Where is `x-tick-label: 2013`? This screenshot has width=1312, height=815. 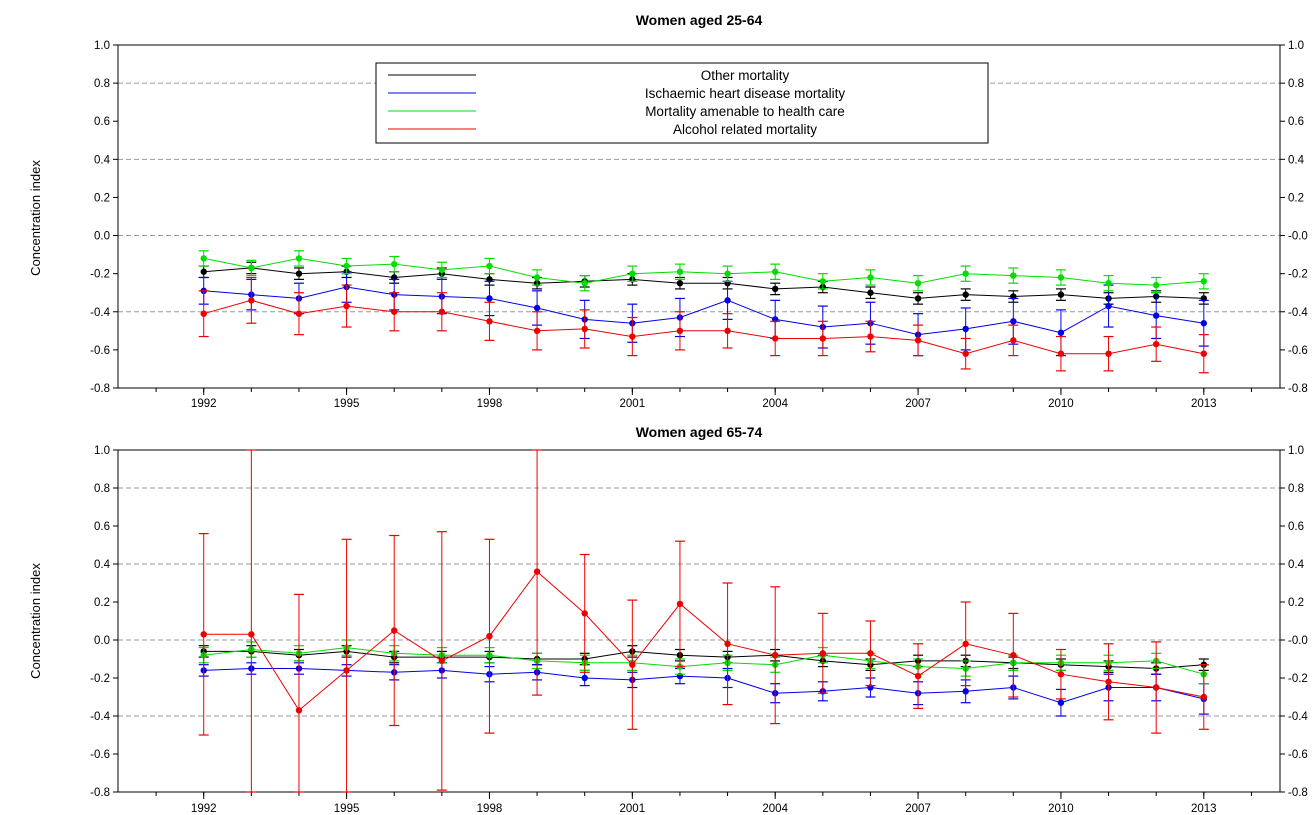 x-tick-label: 2013 is located at coordinates (1204, 404).